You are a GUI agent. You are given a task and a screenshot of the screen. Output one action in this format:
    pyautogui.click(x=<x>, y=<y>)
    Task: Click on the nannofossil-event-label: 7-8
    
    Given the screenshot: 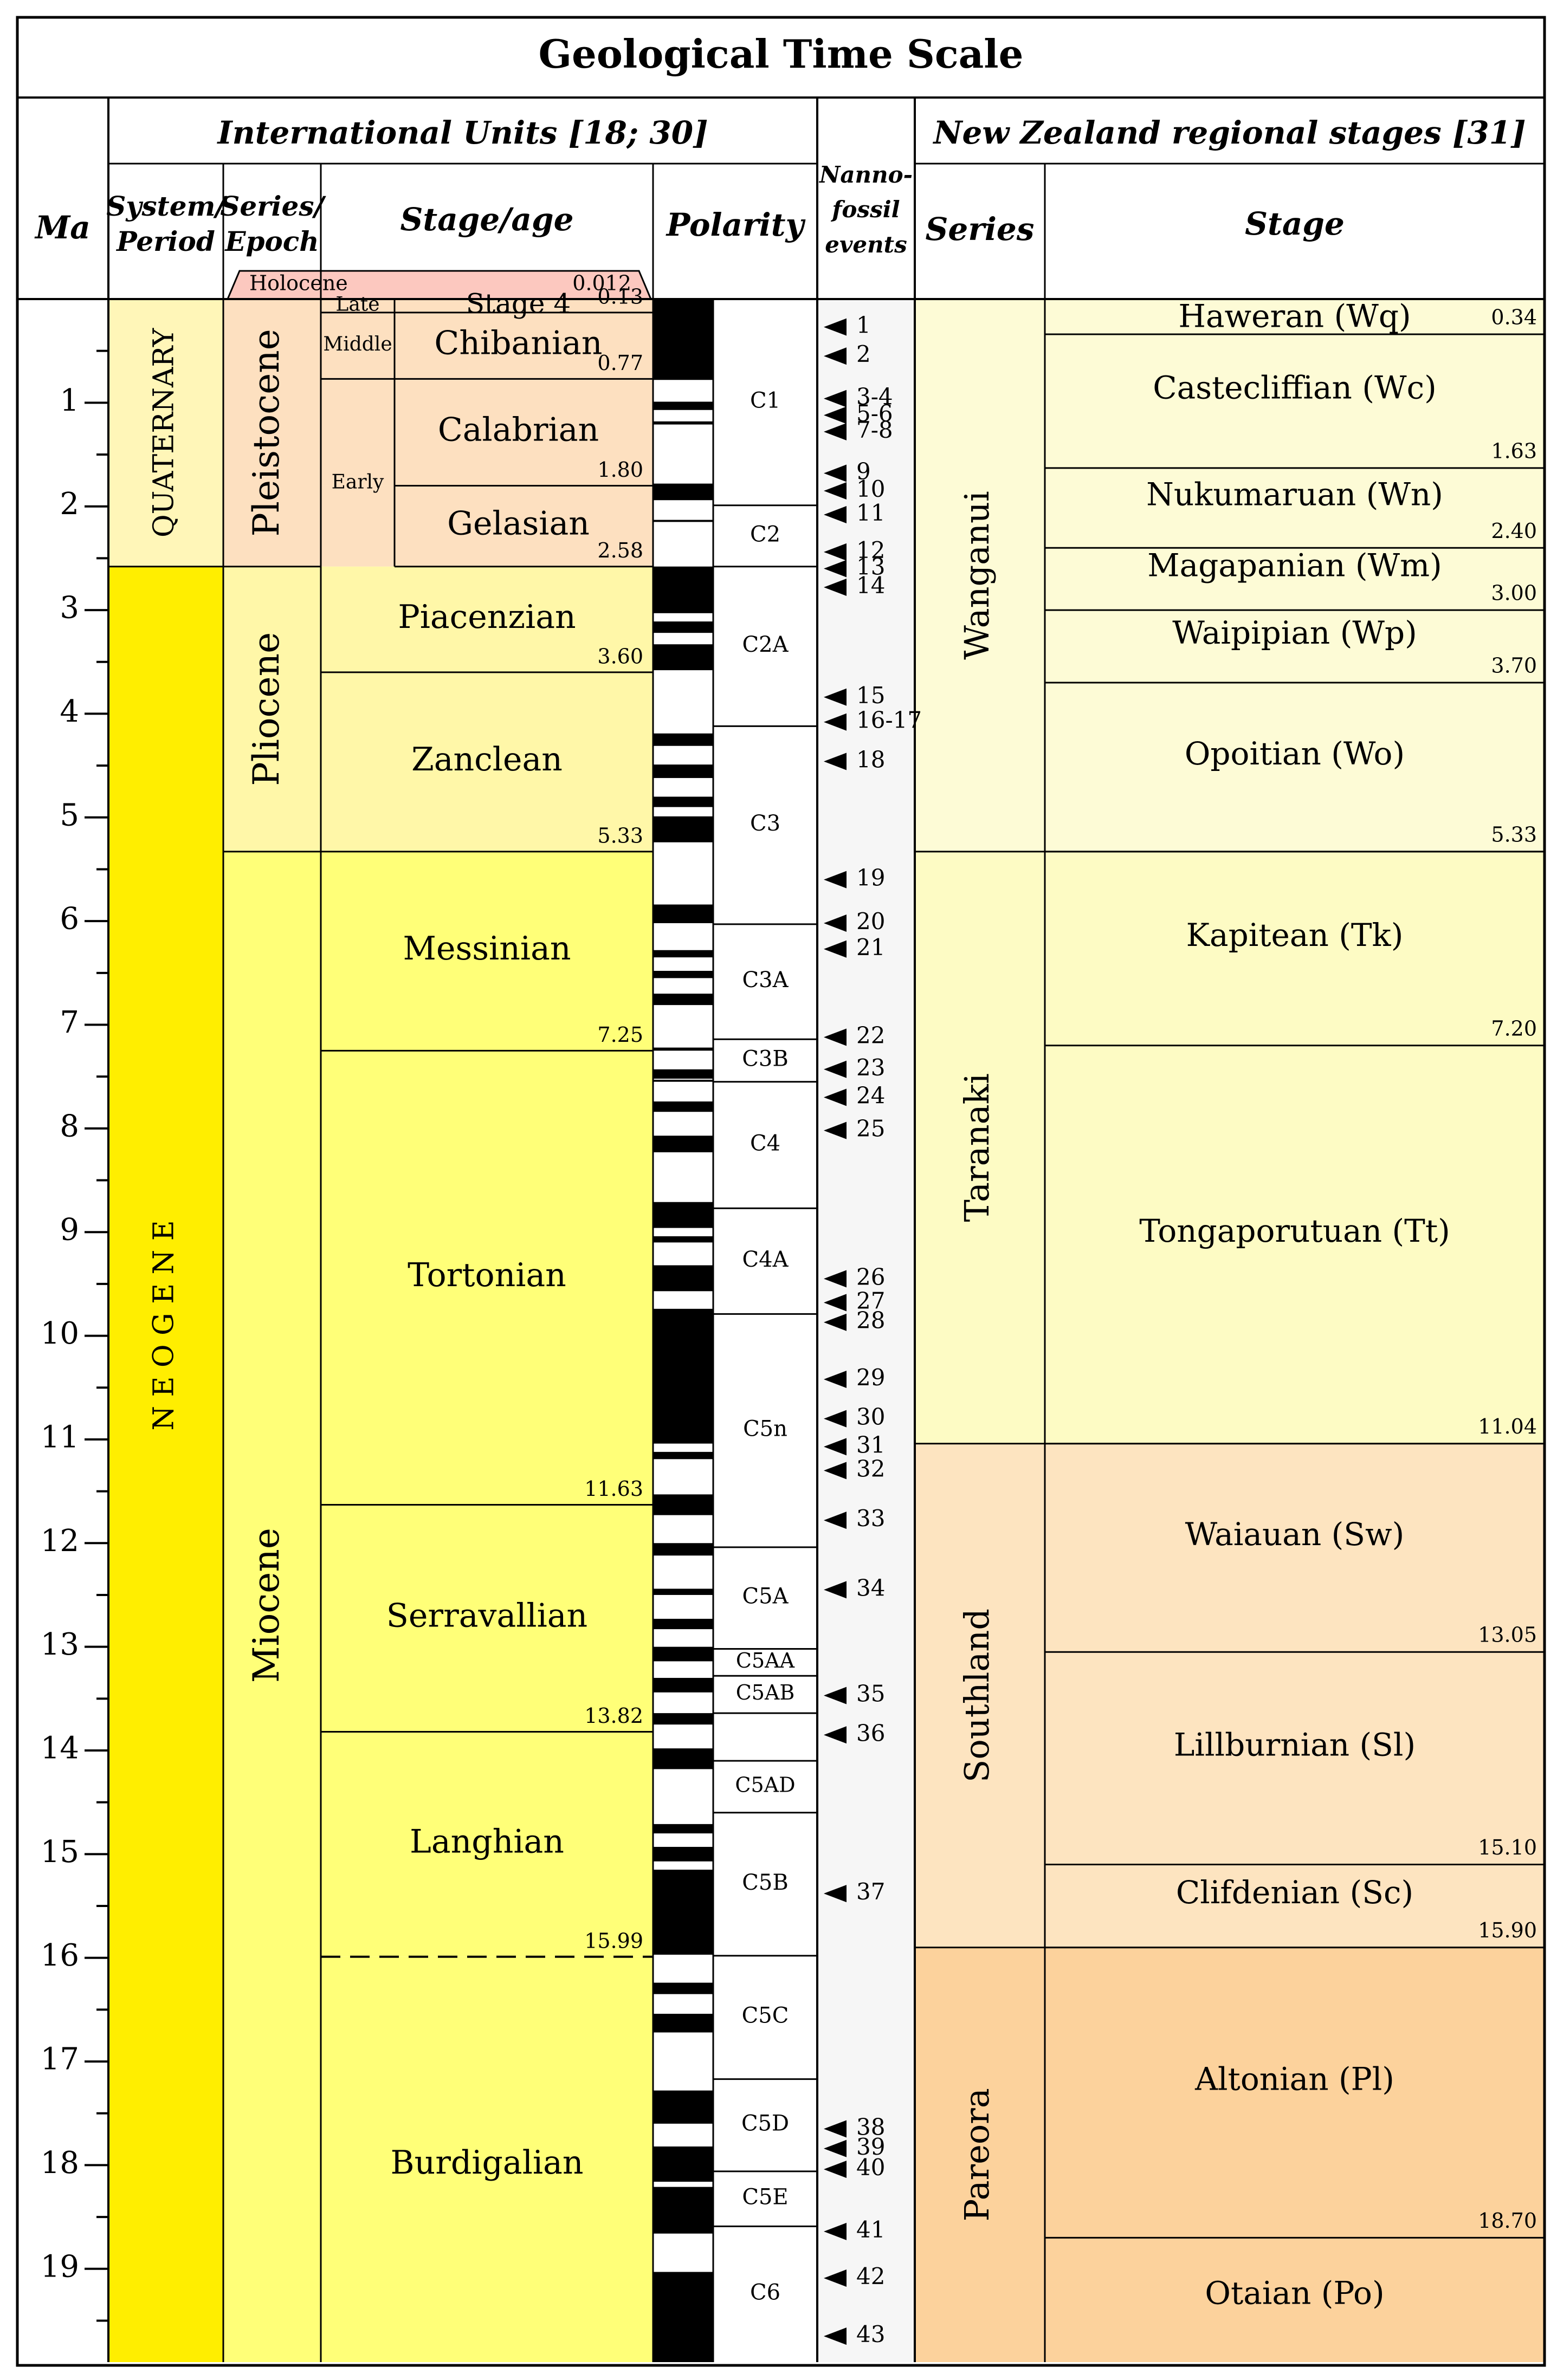 What is the action you would take?
    pyautogui.click(x=874, y=430)
    